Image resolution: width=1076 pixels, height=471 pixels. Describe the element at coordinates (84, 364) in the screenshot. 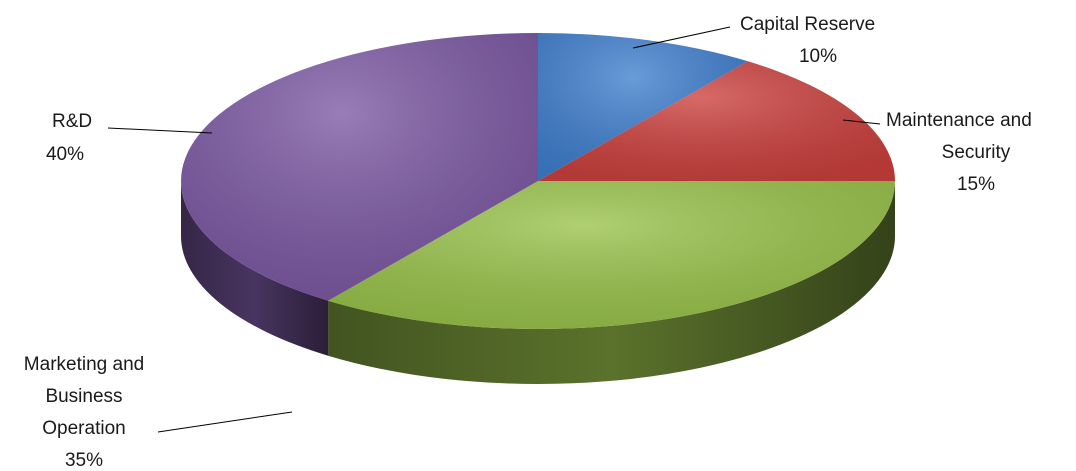

I see `slice-label-3-line-1: Marketing and` at that location.